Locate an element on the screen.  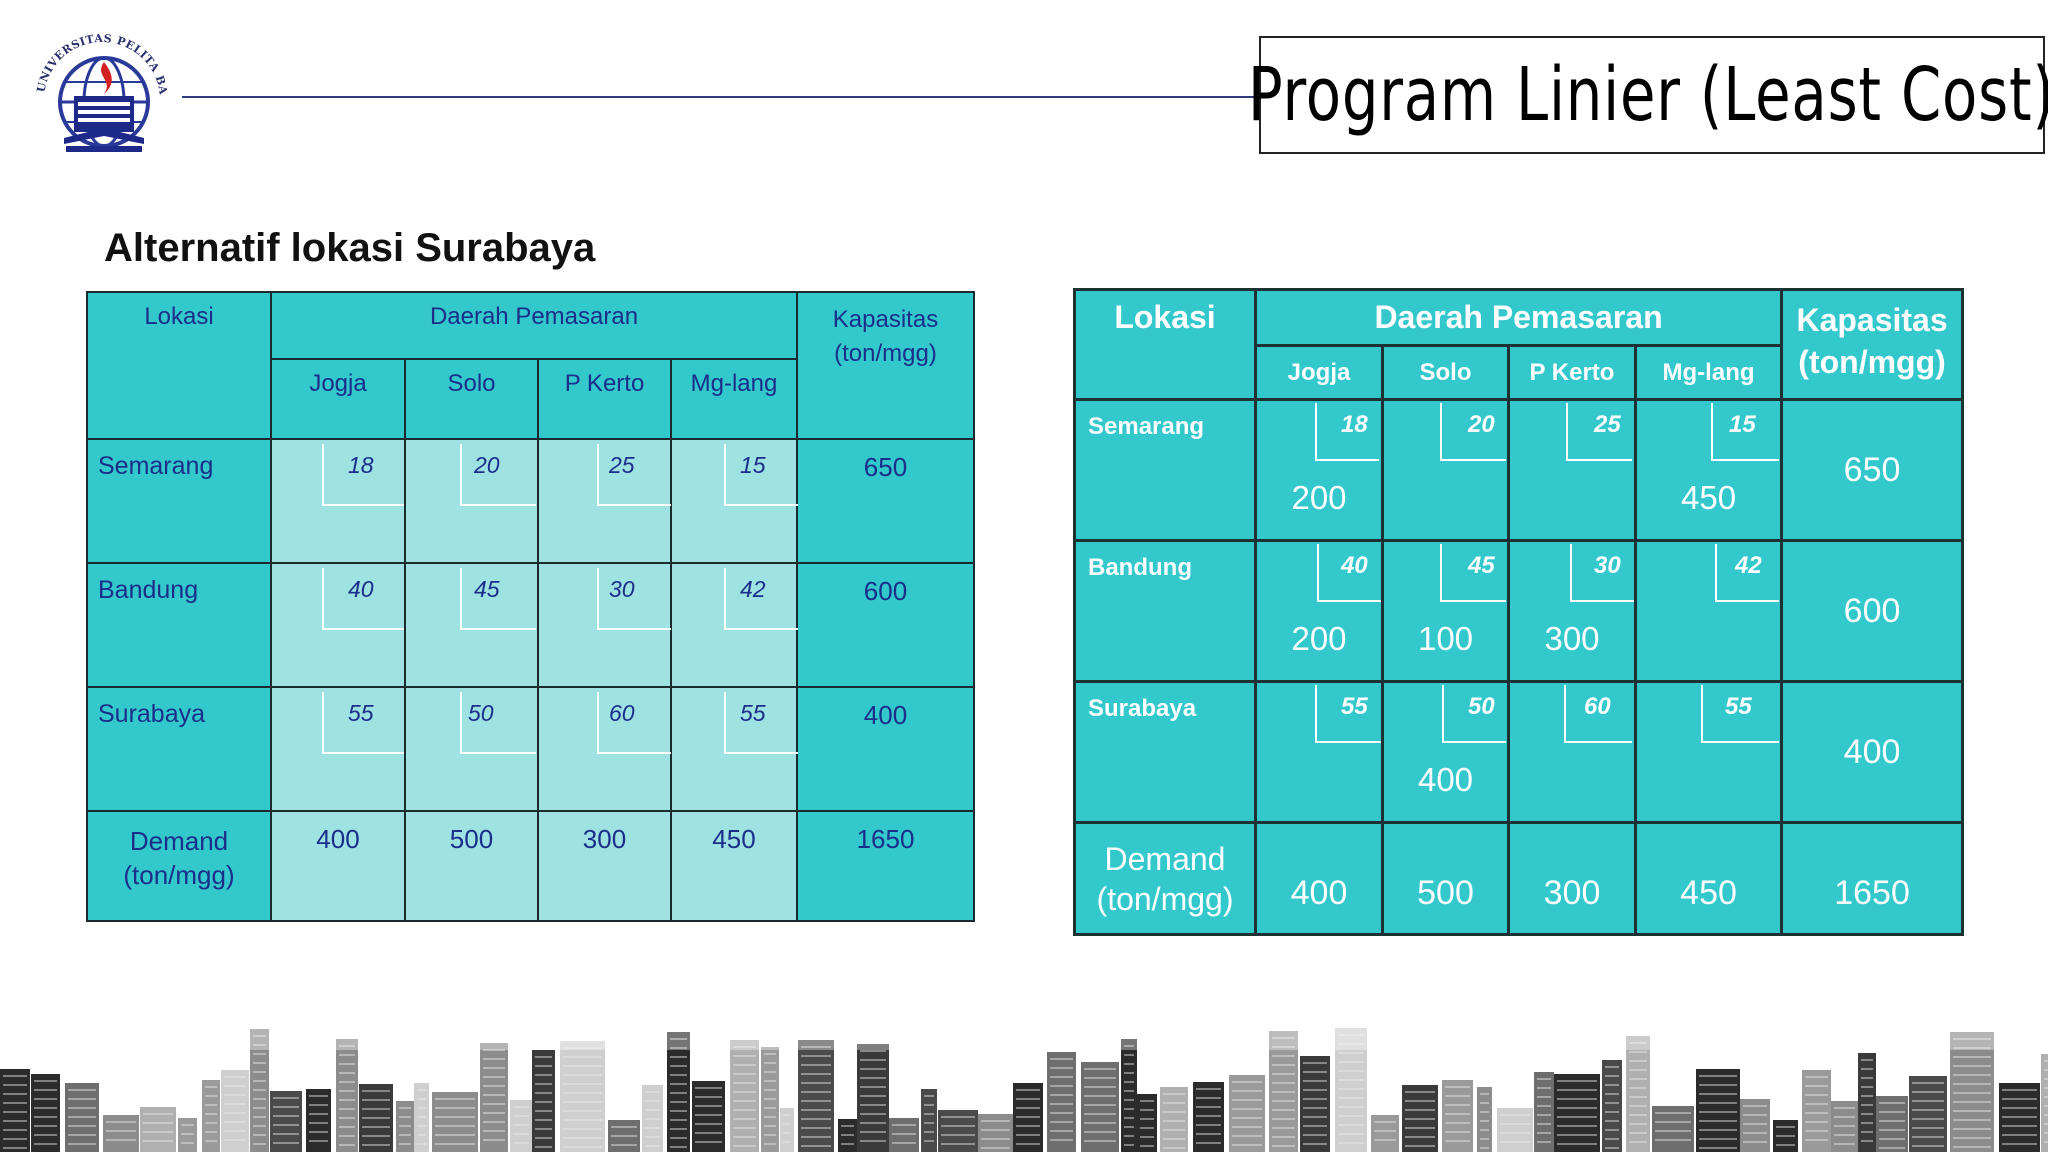
header-divider is located at coordinates (721, 97).